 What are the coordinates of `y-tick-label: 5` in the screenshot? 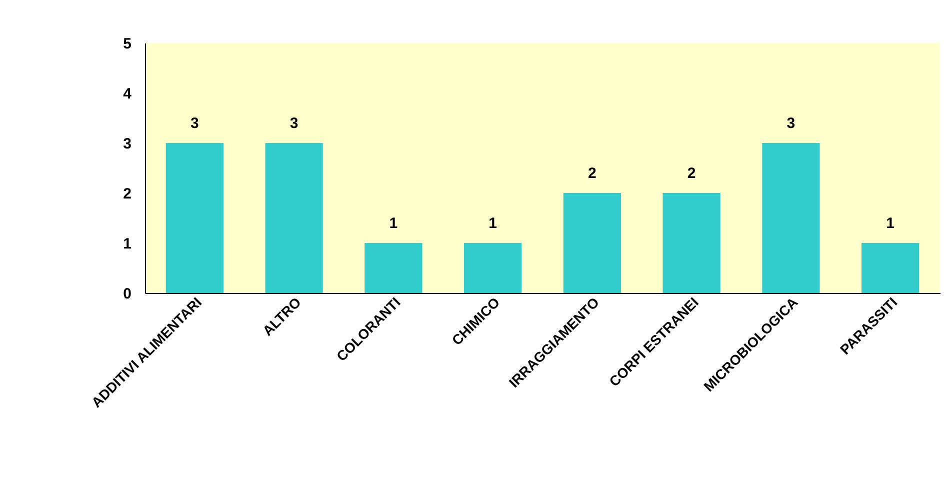 It's located at (127, 44).